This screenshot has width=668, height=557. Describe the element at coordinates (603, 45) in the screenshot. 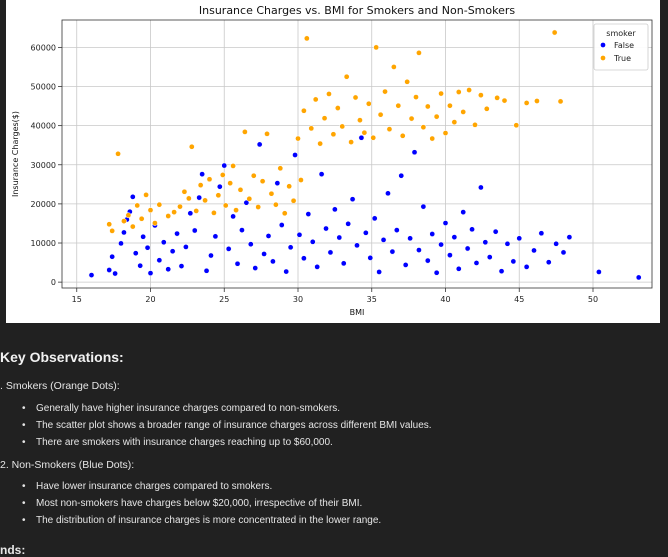

I see `legend-marker-false` at that location.